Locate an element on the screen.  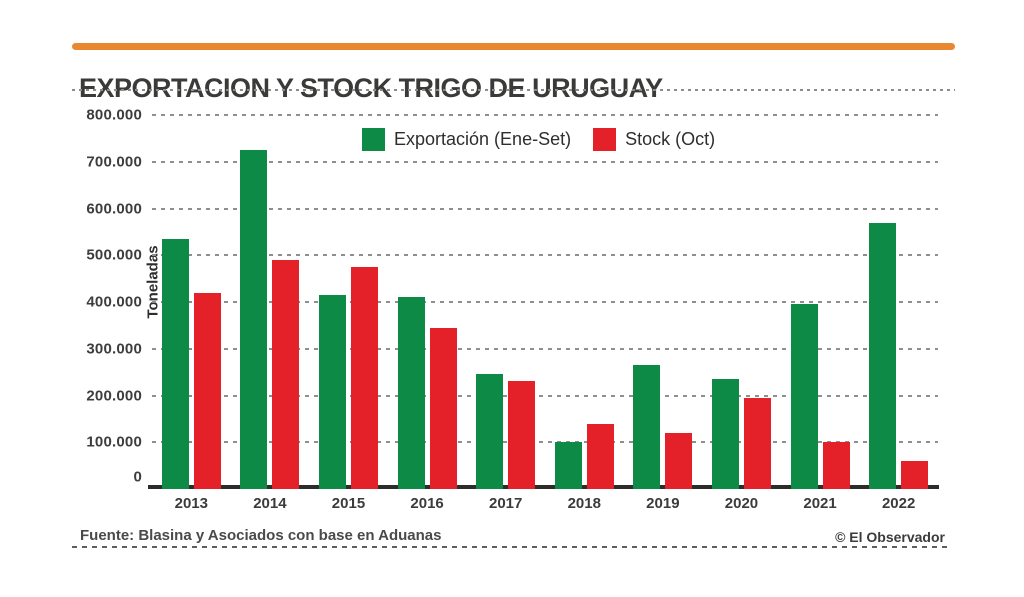
chart-legend: Exportación (Ene-Set) Stock (Oct) is located at coordinates (538, 139).